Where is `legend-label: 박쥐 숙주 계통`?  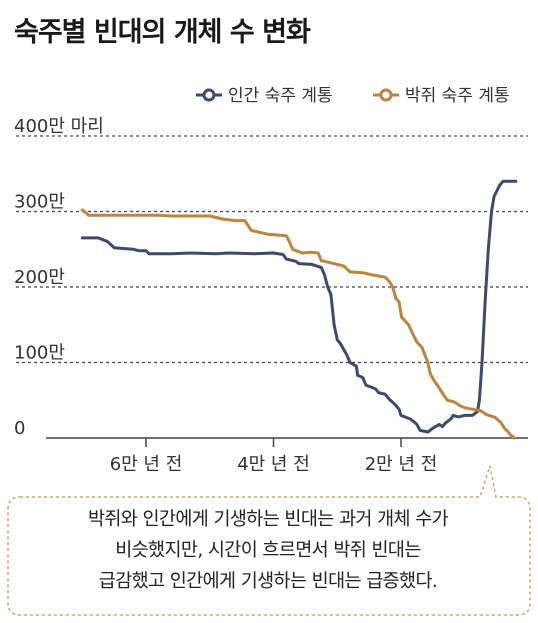 legend-label: 박쥐 숙주 계통 is located at coordinates (457, 96).